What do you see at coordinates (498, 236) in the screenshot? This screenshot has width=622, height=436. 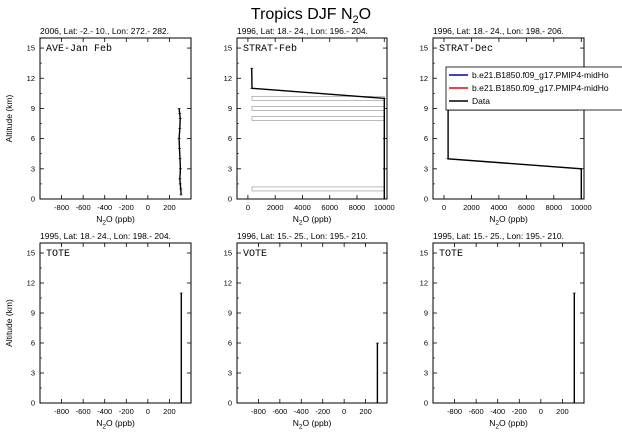 I see `panel-header: 1995, Lat: 15.- 25., Lon: 195.- 210.` at bounding box center [498, 236].